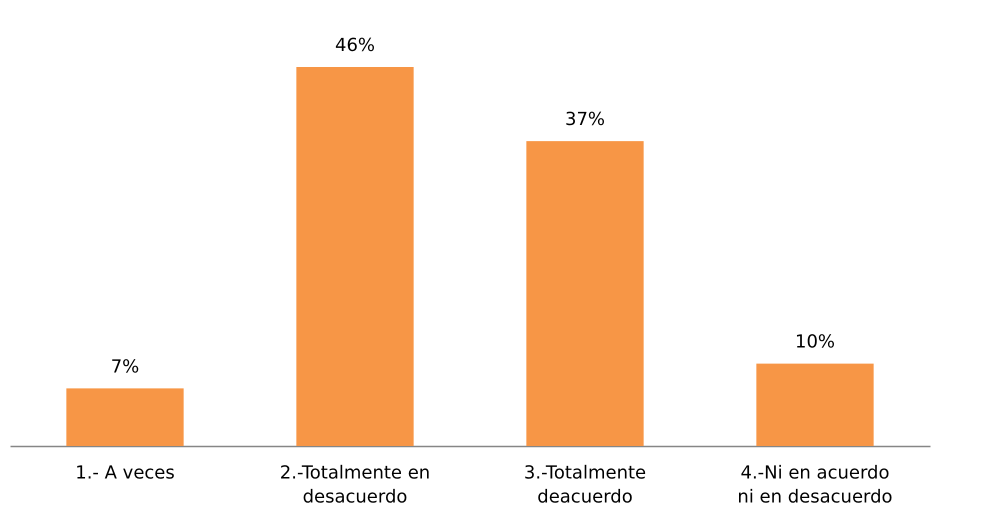 The width and height of the screenshot is (989, 530). Describe the element at coordinates (125, 367) in the screenshot. I see `data-label: 7%` at that location.